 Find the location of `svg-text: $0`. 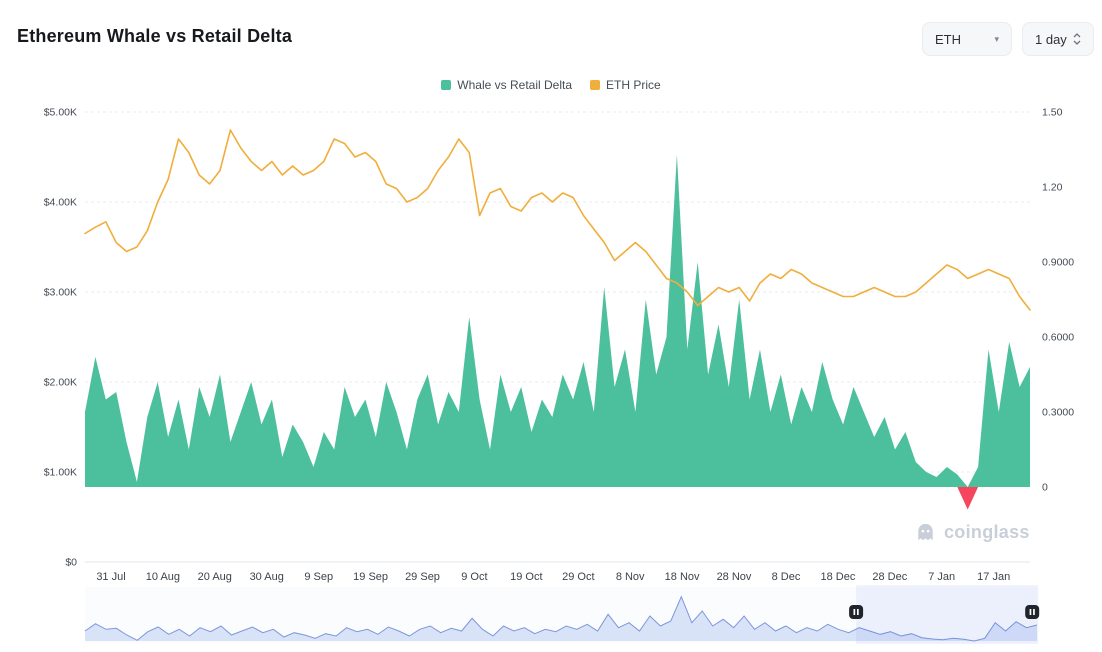

svg-text: $0 is located at coordinates (71, 563).